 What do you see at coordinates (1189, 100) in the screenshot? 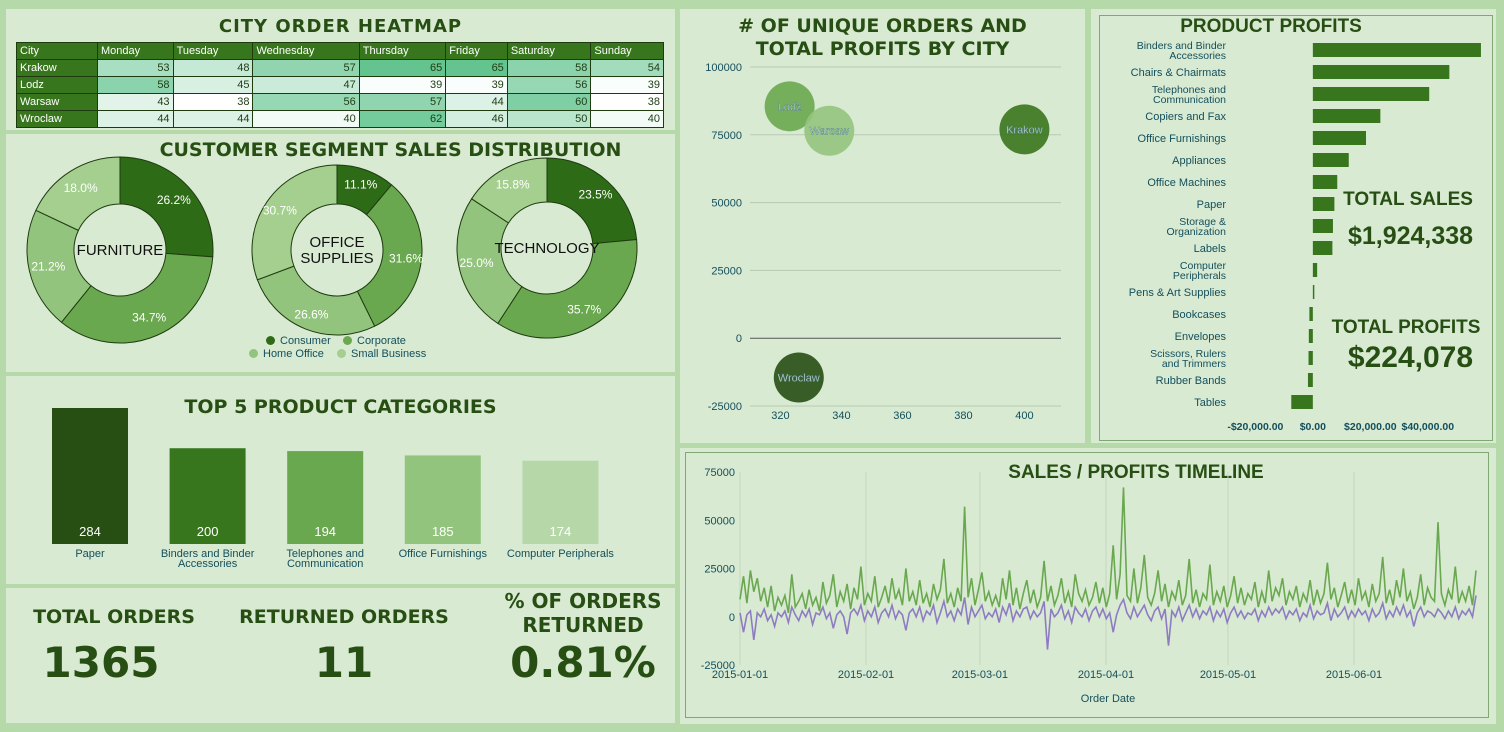
I see `profit-bar-label: Communication` at bounding box center [1189, 100].